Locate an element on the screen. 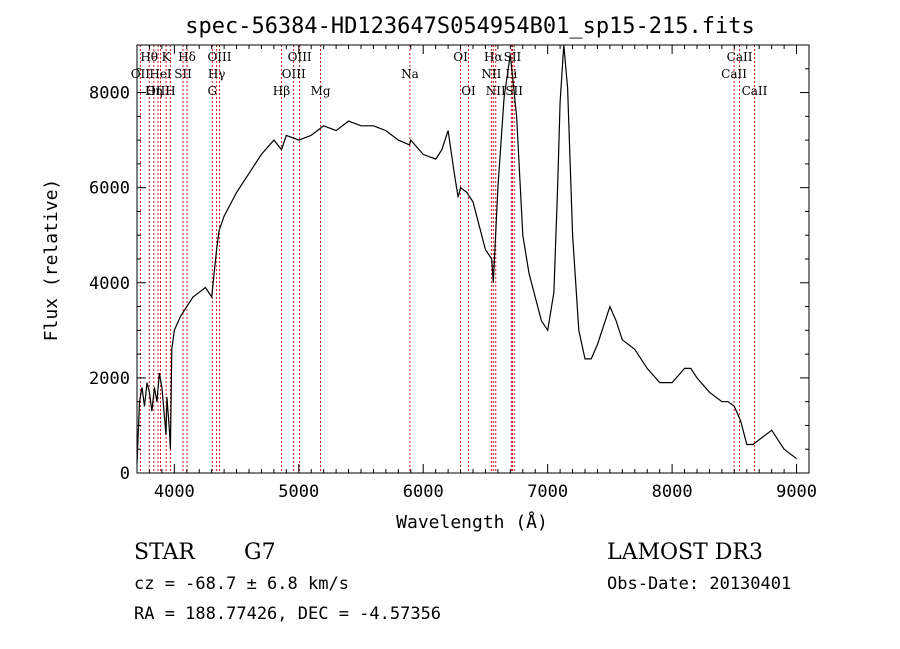 The height and width of the screenshot is (649, 900). y-tick-label: 4000 is located at coordinates (109, 284).